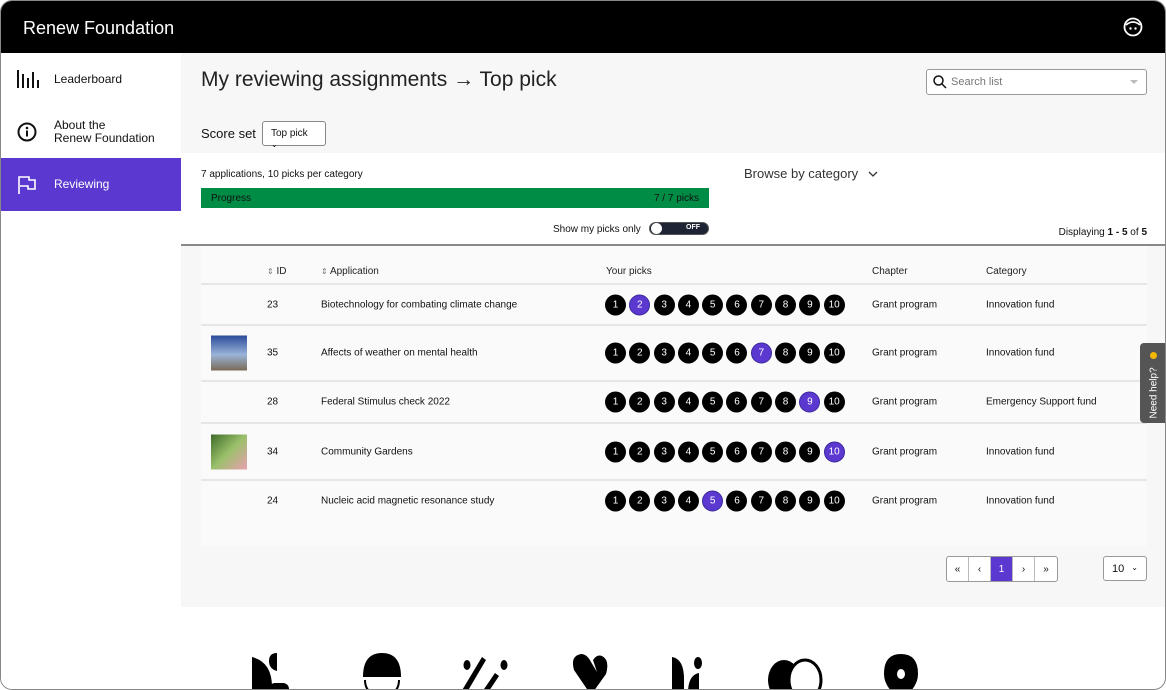  What do you see at coordinates (88, 78) in the screenshot?
I see `sidebar-item-label: Leaderboard` at bounding box center [88, 78].